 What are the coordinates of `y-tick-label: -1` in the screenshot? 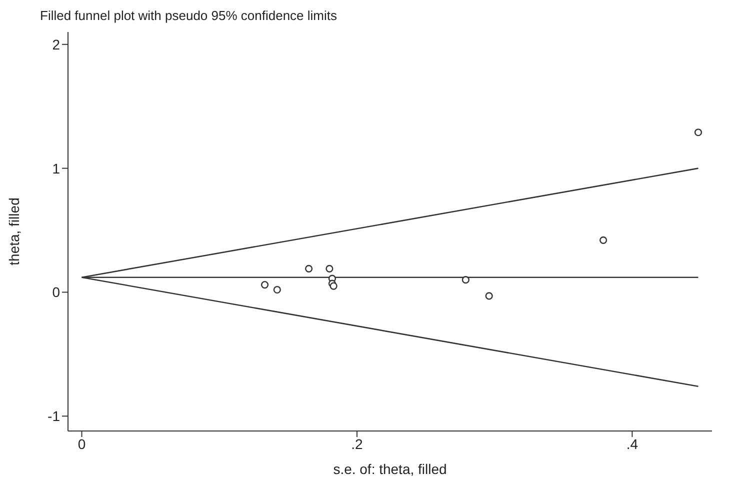 It's located at (54, 416).